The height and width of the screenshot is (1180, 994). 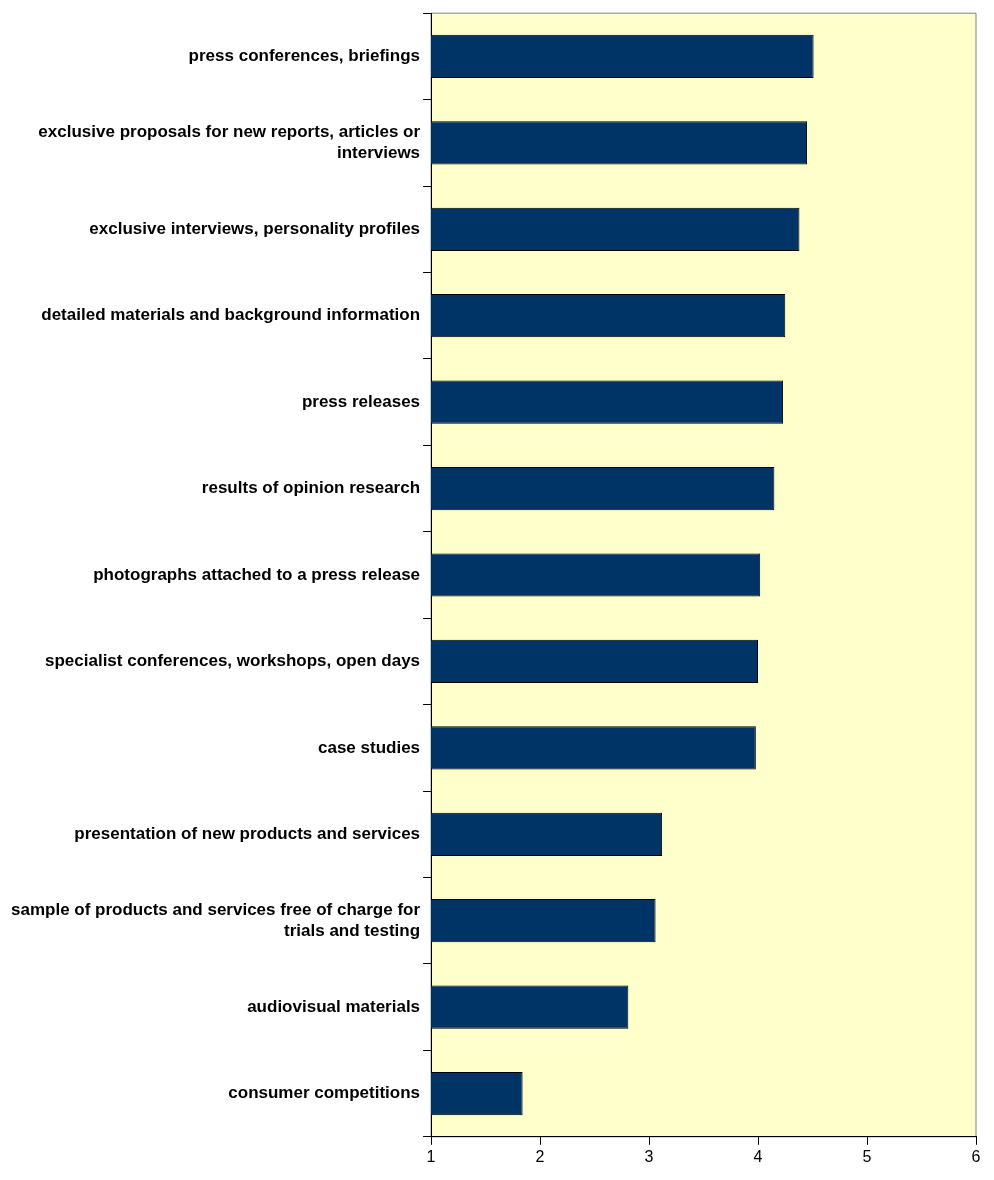 What do you see at coordinates (976, 1156) in the screenshot?
I see `x-tick-label: 6` at bounding box center [976, 1156].